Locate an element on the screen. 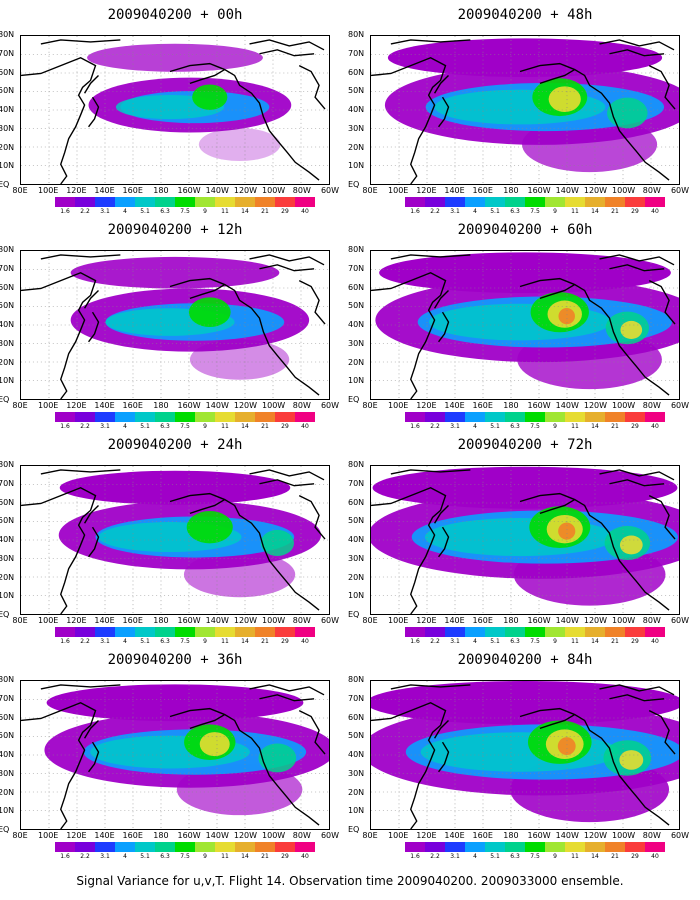 This screenshot has width=700, height=900. colorbar-tick-label: 7.5 is located at coordinates (535, 641).